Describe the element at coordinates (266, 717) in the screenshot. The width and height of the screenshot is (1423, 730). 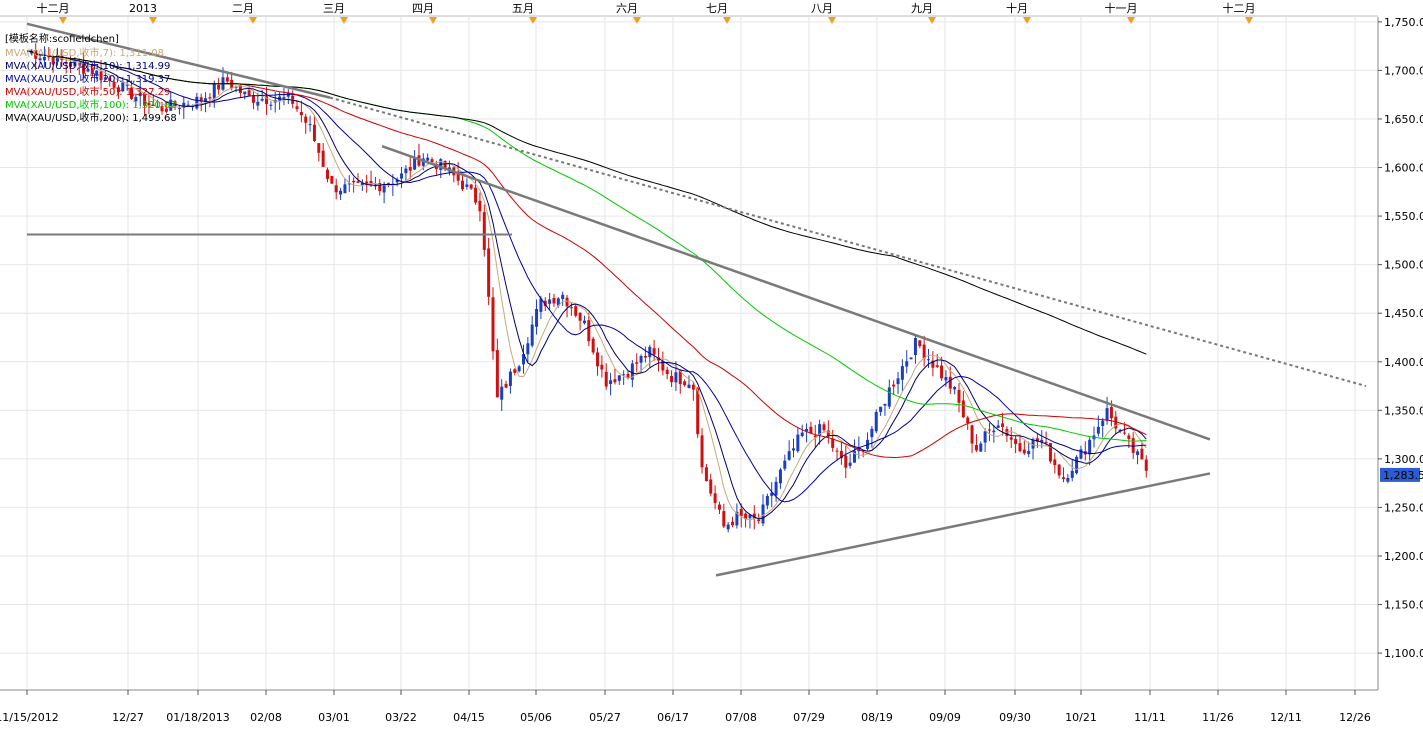
I see `x-tick-label: 02/08` at that location.